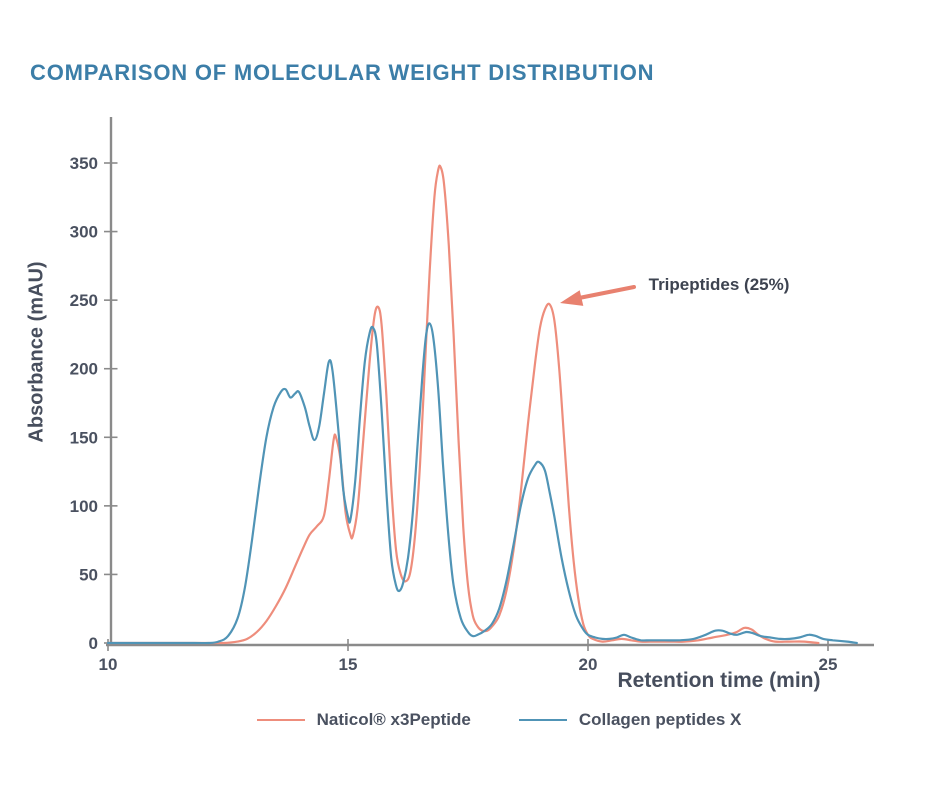  What do you see at coordinates (828, 664) in the screenshot?
I see `svg-text: 25` at bounding box center [828, 664].